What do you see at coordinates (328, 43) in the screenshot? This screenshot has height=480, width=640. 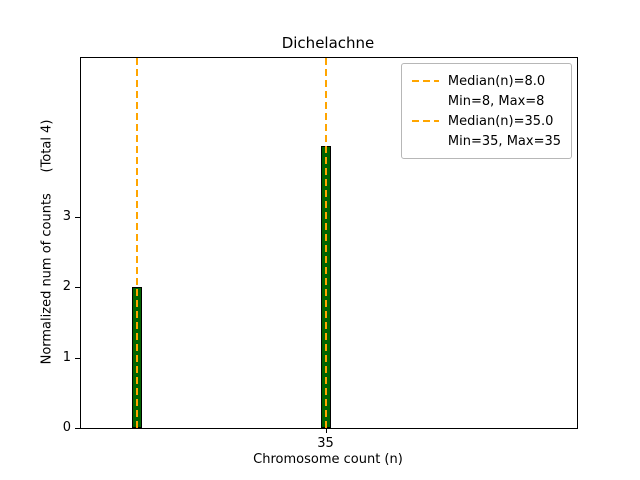 I see `chart-title: Dichelachne` at bounding box center [328, 43].